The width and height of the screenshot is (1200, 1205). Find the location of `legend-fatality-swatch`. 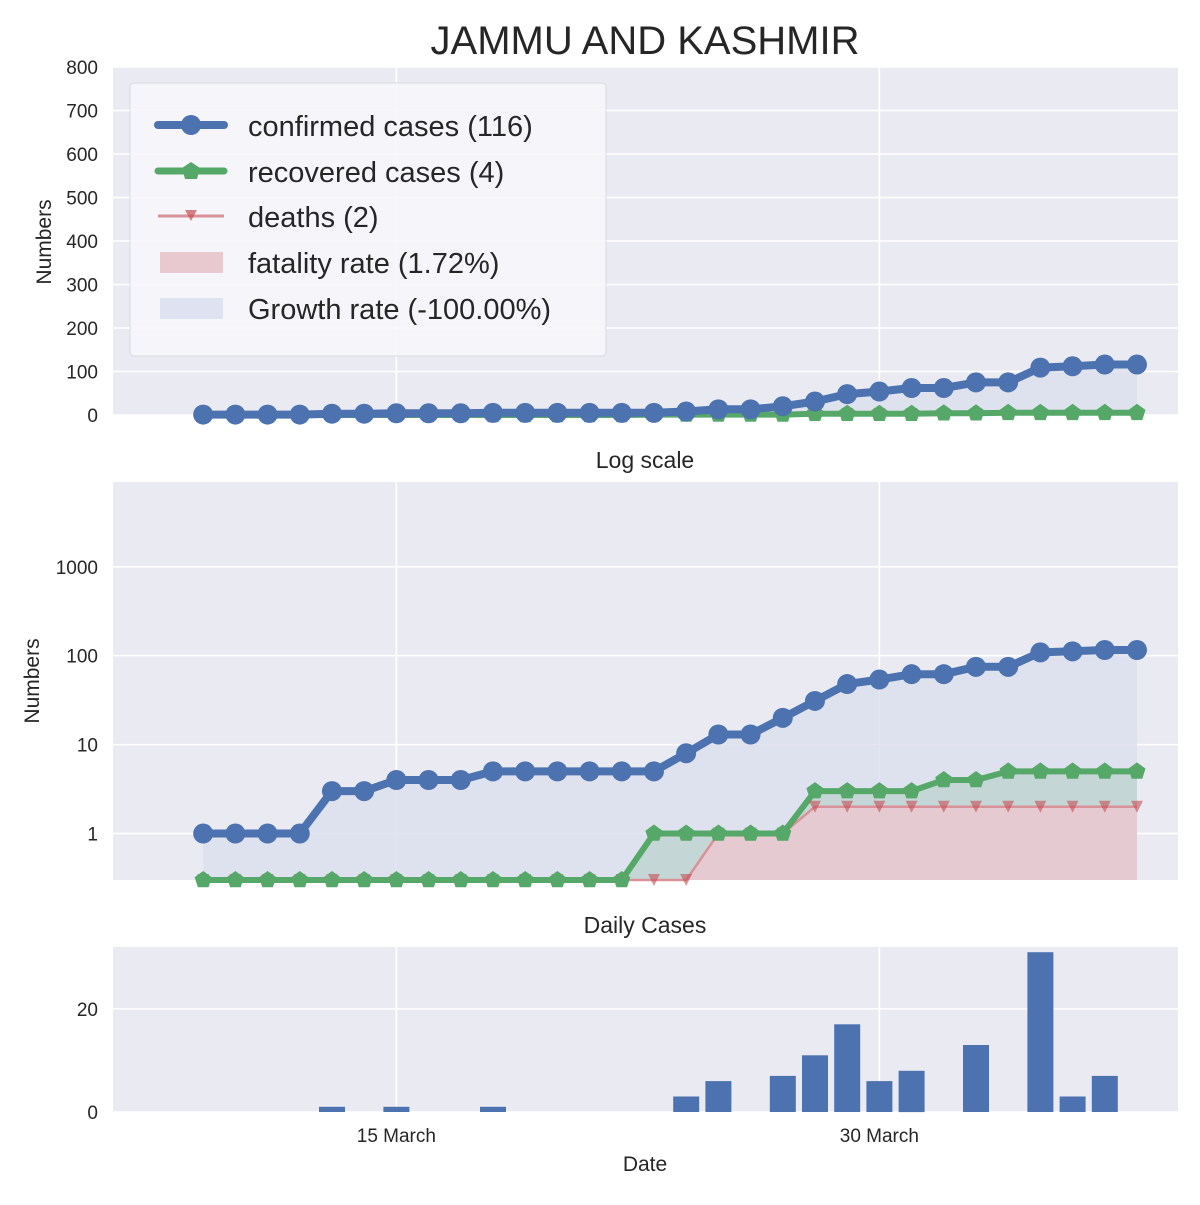

legend-fatality-swatch is located at coordinates (191, 262).